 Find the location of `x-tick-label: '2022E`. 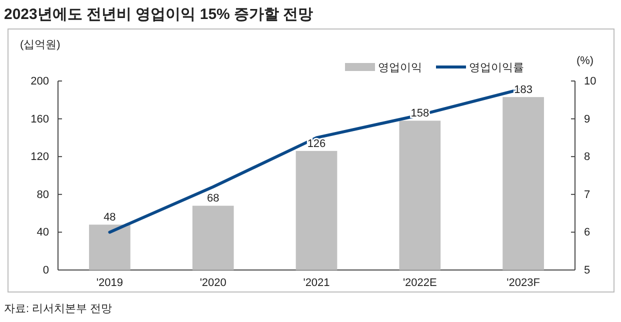

x-tick-label: '2022E is located at coordinates (419, 282).